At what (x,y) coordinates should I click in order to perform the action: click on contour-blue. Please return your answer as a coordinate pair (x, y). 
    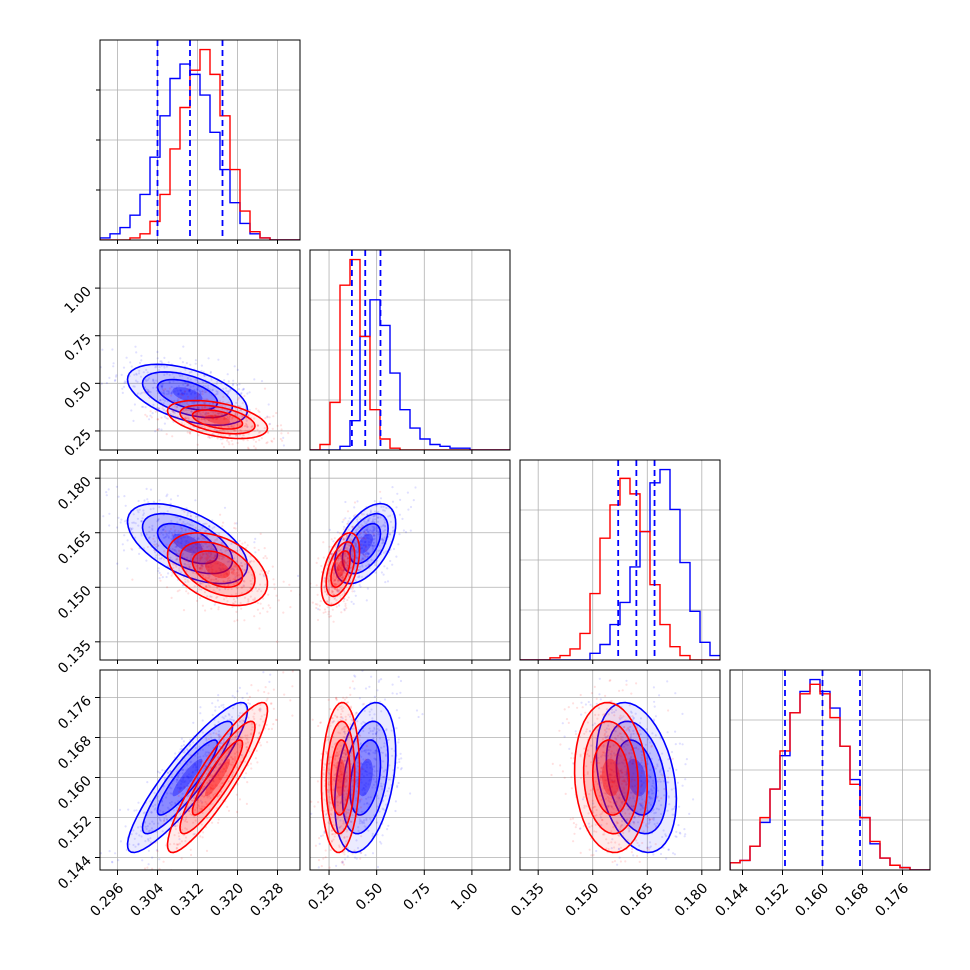
    Looking at the image, I should click on (187, 543).